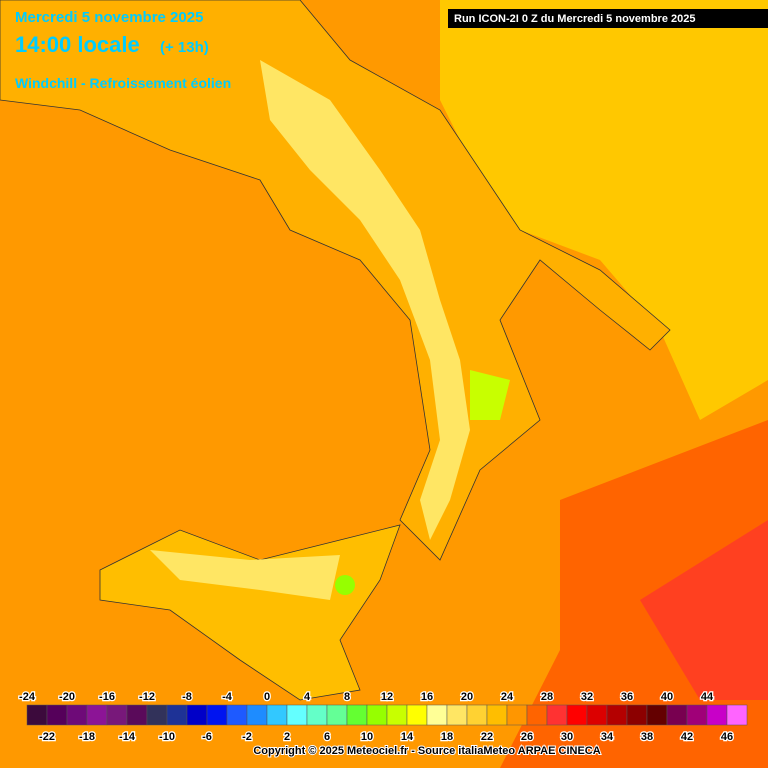  What do you see at coordinates (667, 697) in the screenshot?
I see `legend-label: 40` at bounding box center [667, 697].